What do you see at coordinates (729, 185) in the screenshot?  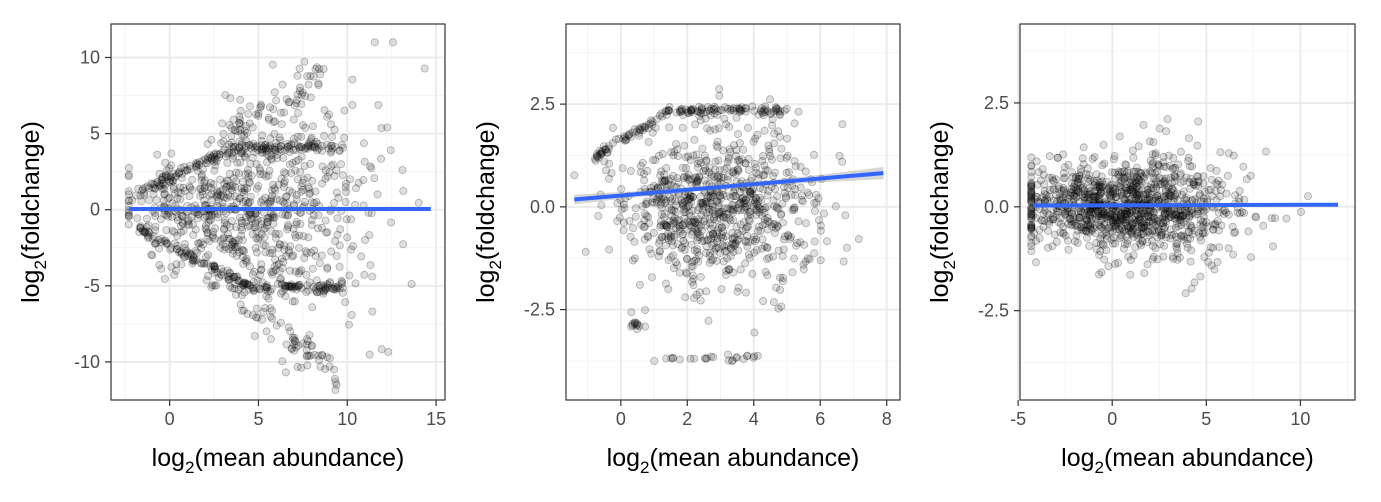 I see `fit-layer` at bounding box center [729, 185].